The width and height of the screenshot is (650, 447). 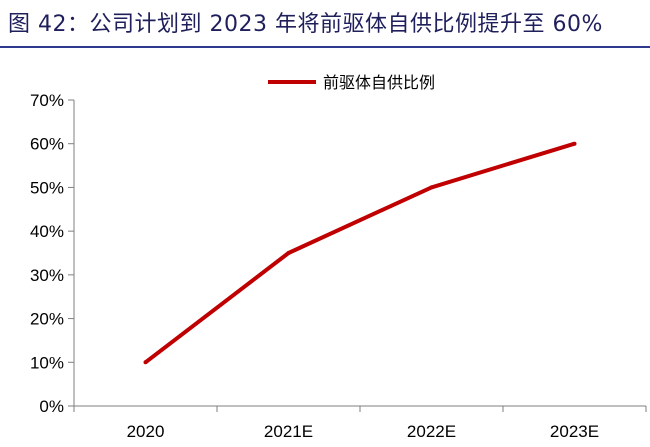 What do you see at coordinates (146, 431) in the screenshot?
I see `x-tick-label: 2020` at bounding box center [146, 431].